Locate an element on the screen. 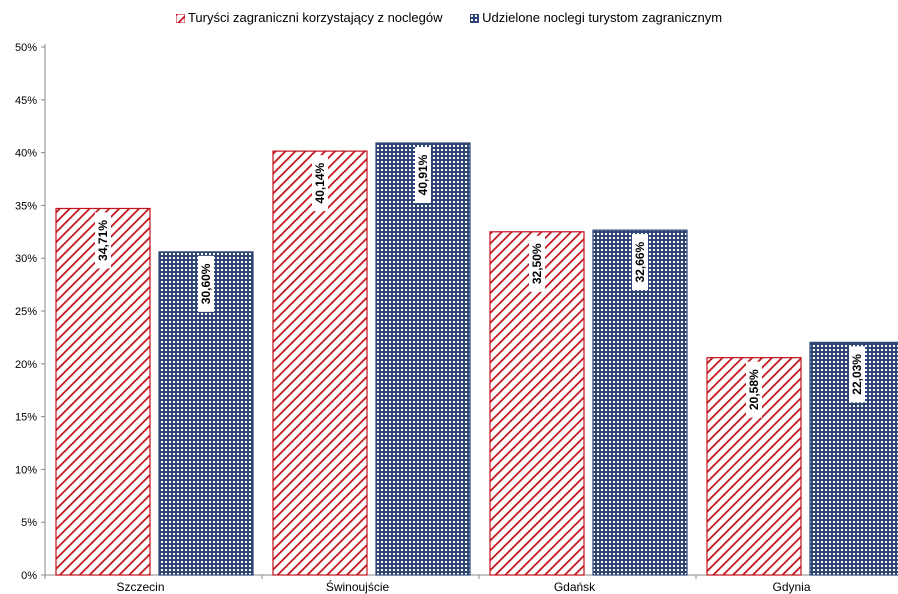  y-tick-label: 20% is located at coordinates (26, 365).